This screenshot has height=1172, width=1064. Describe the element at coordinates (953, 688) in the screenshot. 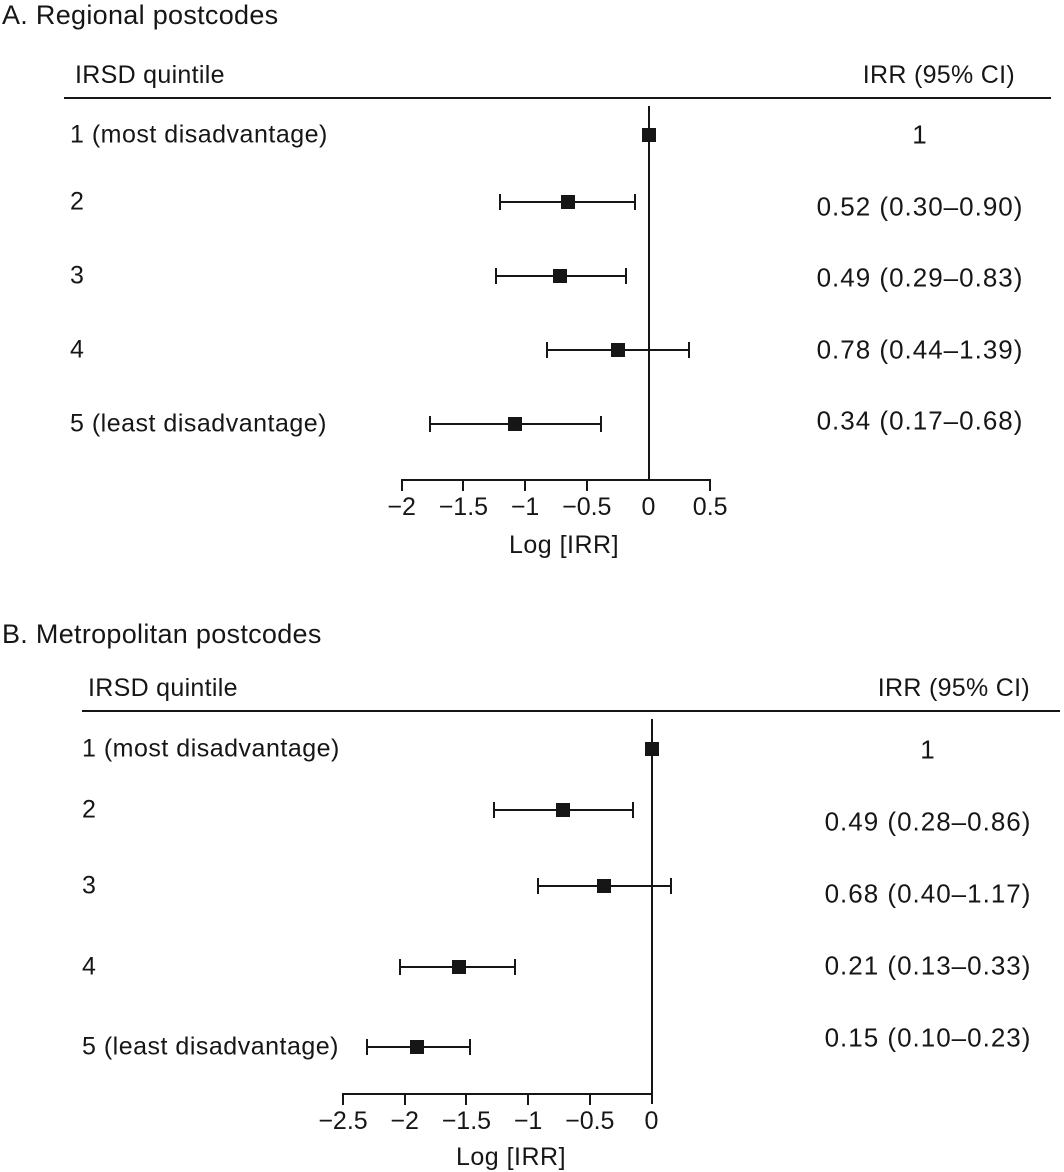

I see `panel-b-right-column-header: IRR (95% CI)` at that location.